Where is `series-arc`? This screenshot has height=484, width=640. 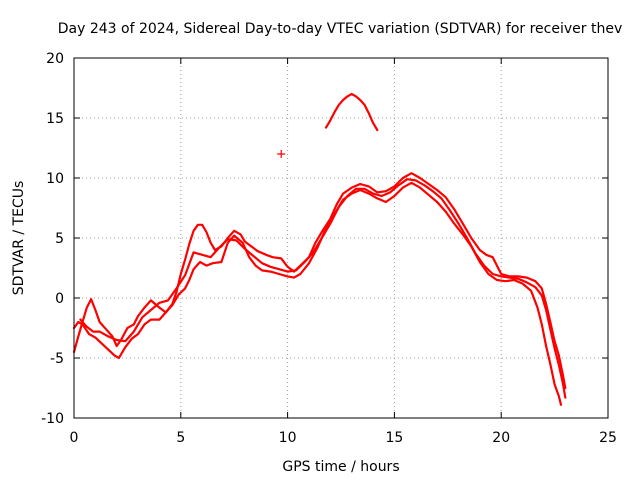
series-arc is located at coordinates (351, 112).